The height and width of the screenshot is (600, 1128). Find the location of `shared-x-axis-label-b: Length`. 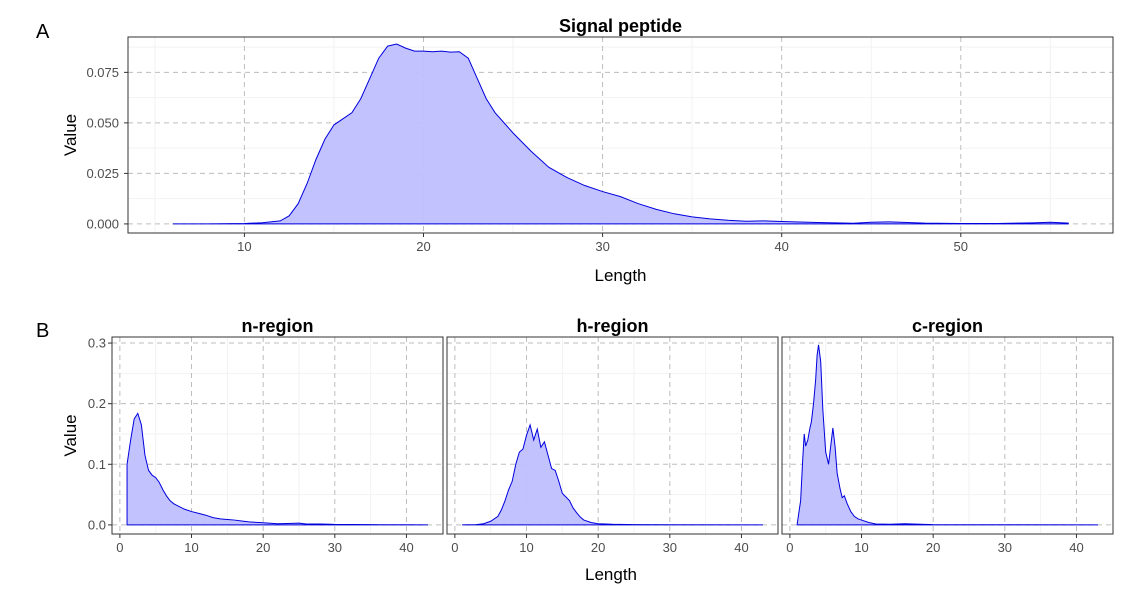

shared-x-axis-label-b: Length is located at coordinates (611, 574).